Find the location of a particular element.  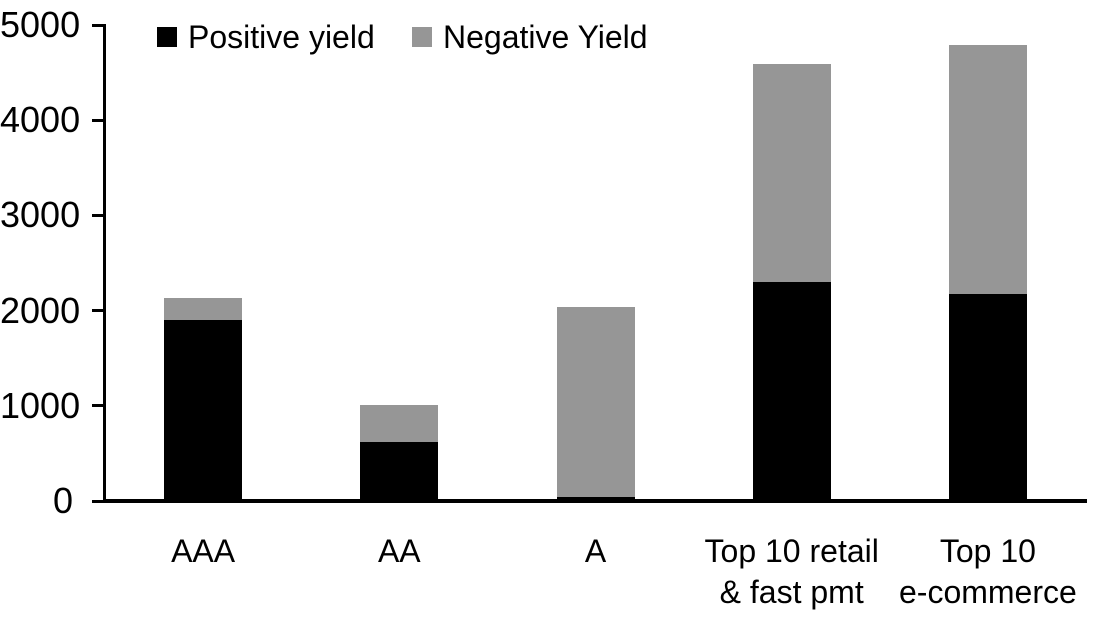

legend-swatch-negative-yield is located at coordinates (422, 37).